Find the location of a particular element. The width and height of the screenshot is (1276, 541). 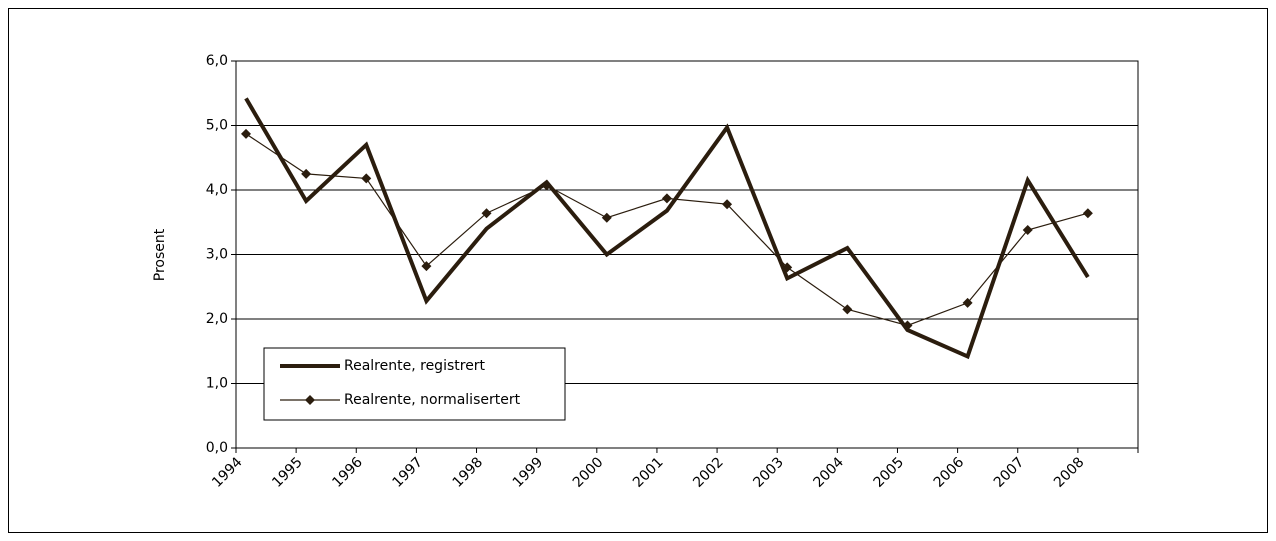

x-tick-label: 2008 is located at coordinates (1069, 472).